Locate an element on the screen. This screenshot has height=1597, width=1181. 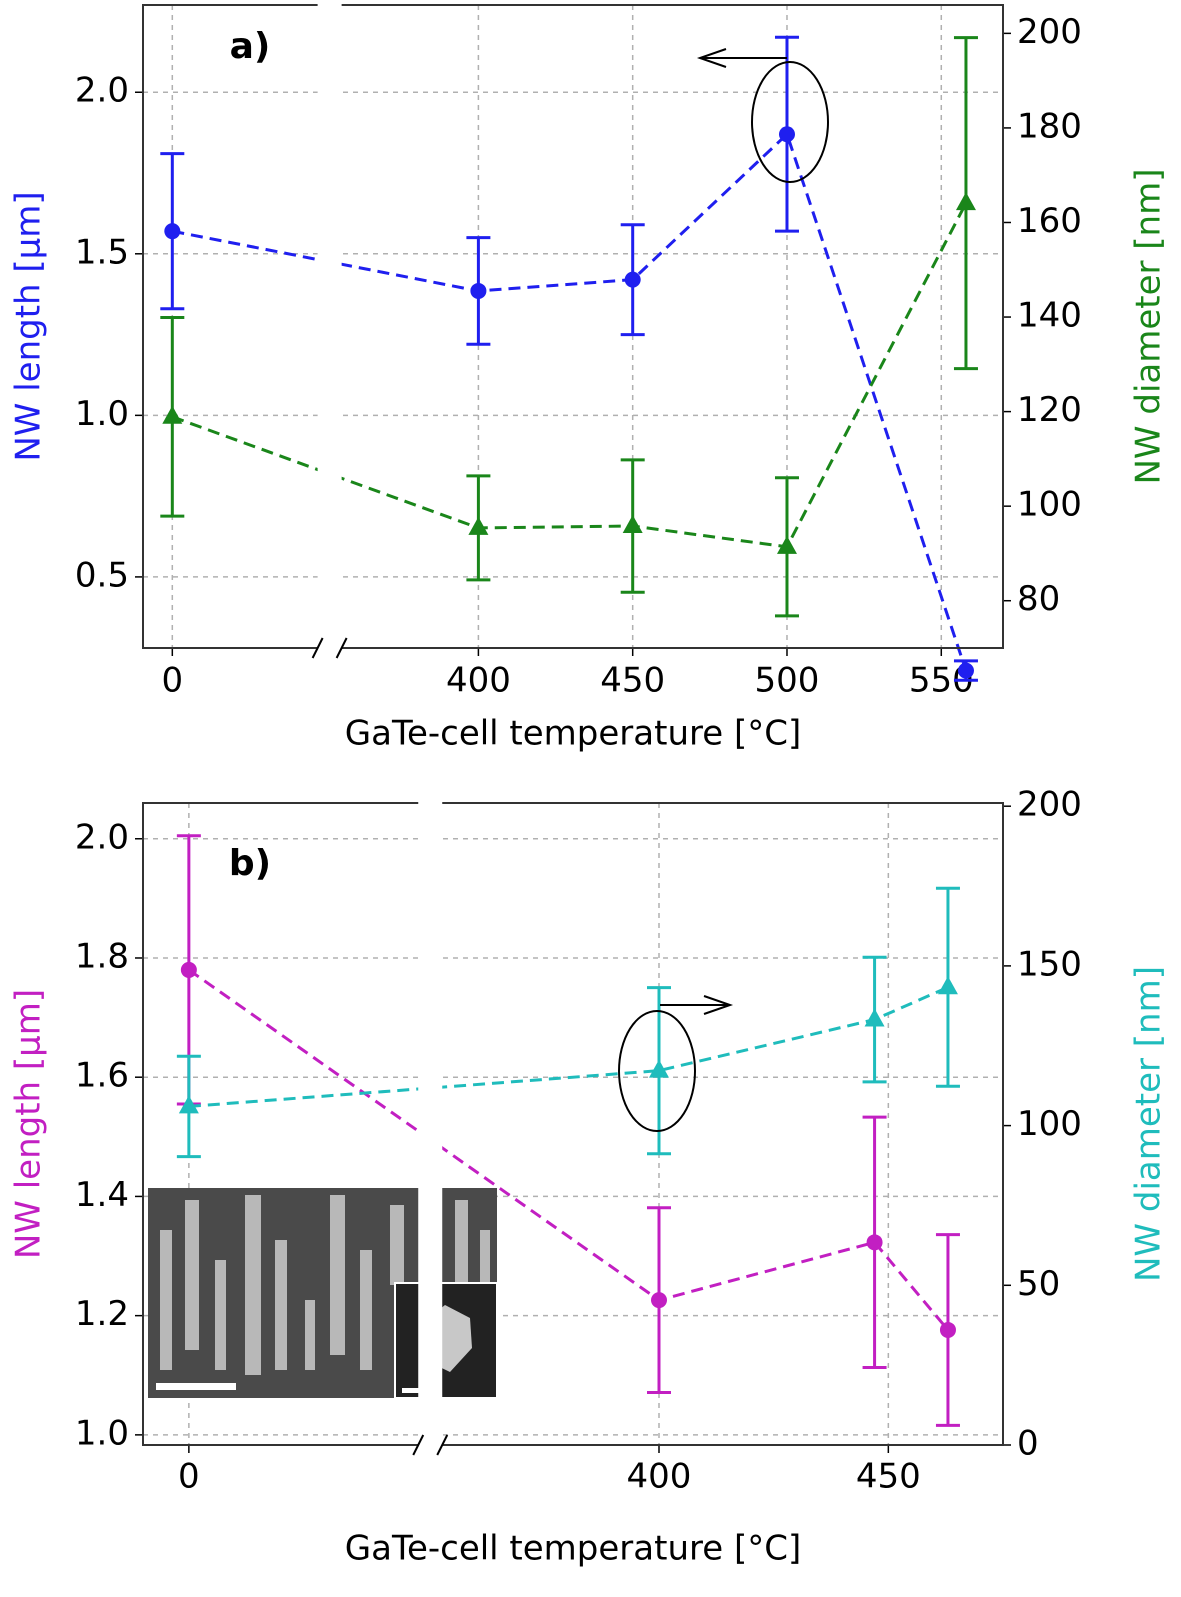
y-tick-label: 1.8 is located at coordinates (102, 956).